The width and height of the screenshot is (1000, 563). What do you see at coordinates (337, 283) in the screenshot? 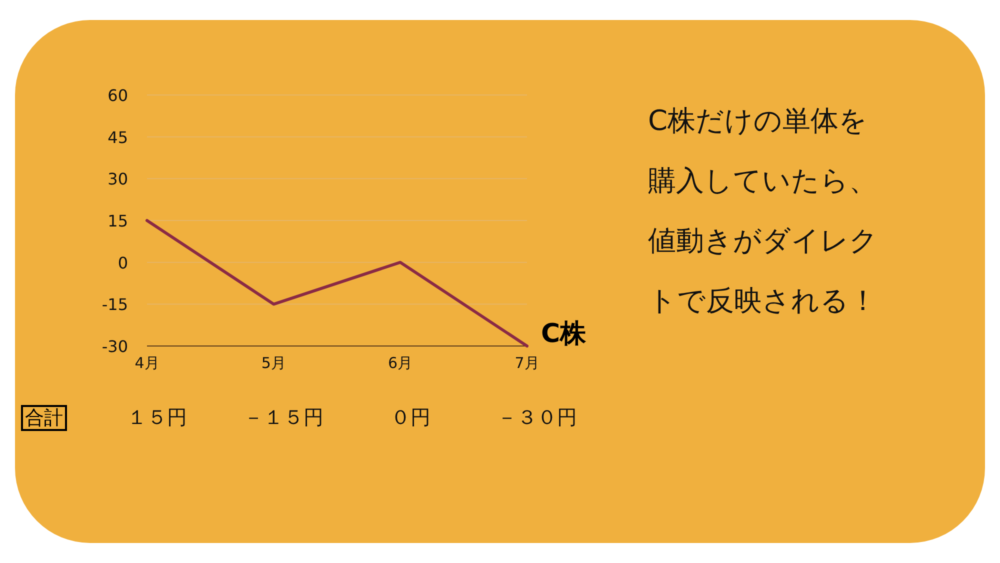
I see `line-series` at bounding box center [337, 283].